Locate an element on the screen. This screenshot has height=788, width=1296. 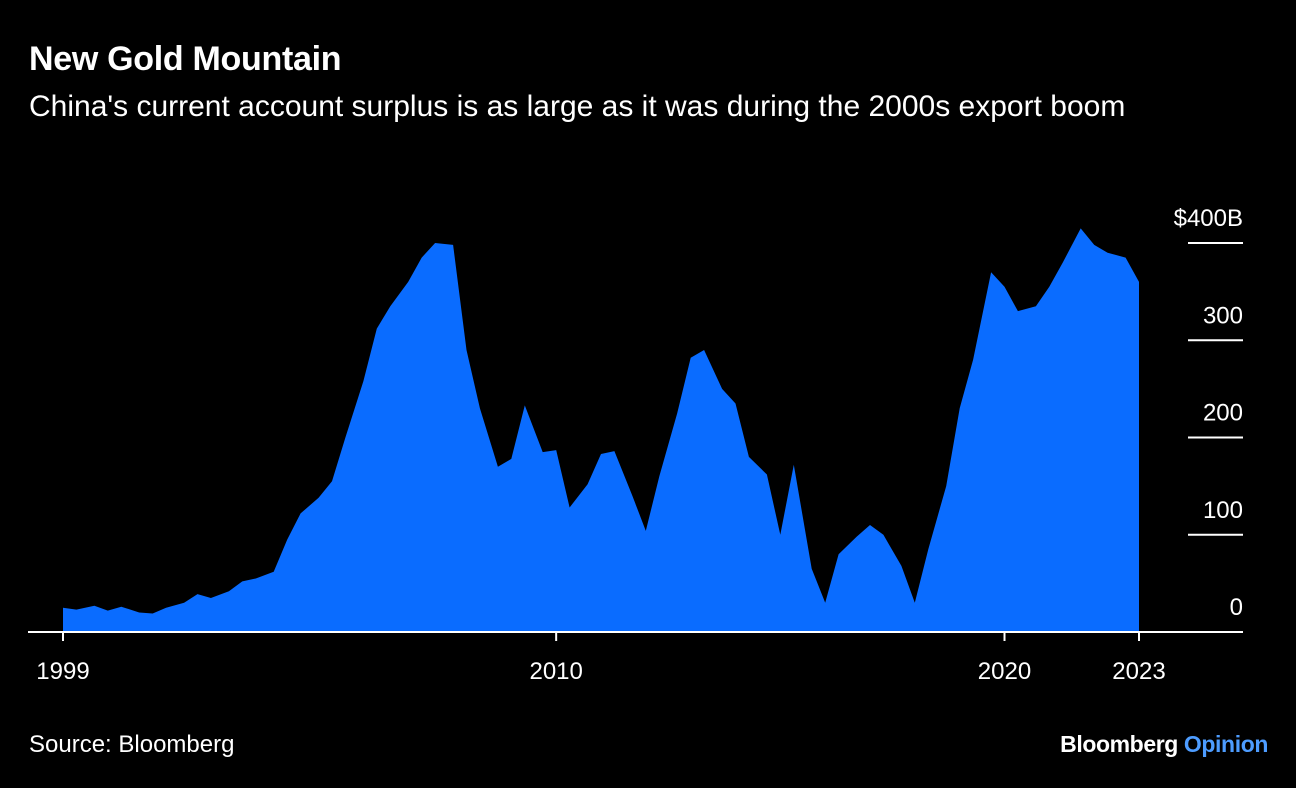
source-note: Source: Bloomberg is located at coordinates (132, 744).